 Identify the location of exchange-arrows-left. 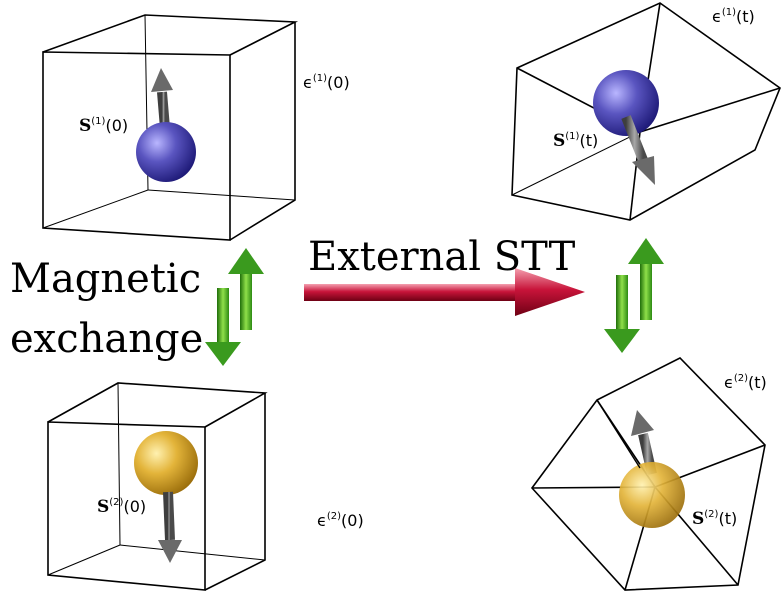
(234, 307).